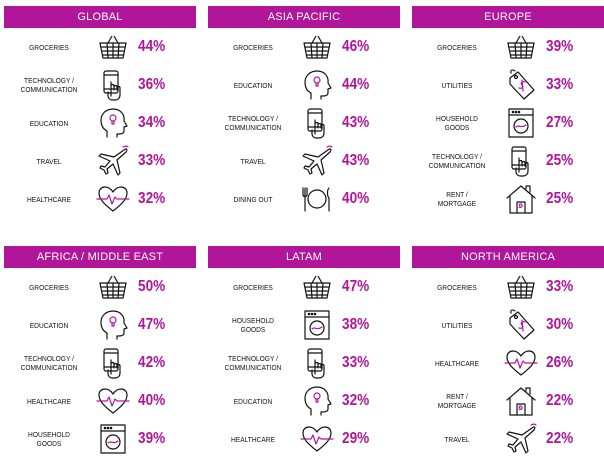 This screenshot has height=476, width=604. I want to click on stat-row: RENT / MORTGAGE 22%, so click(508, 401).